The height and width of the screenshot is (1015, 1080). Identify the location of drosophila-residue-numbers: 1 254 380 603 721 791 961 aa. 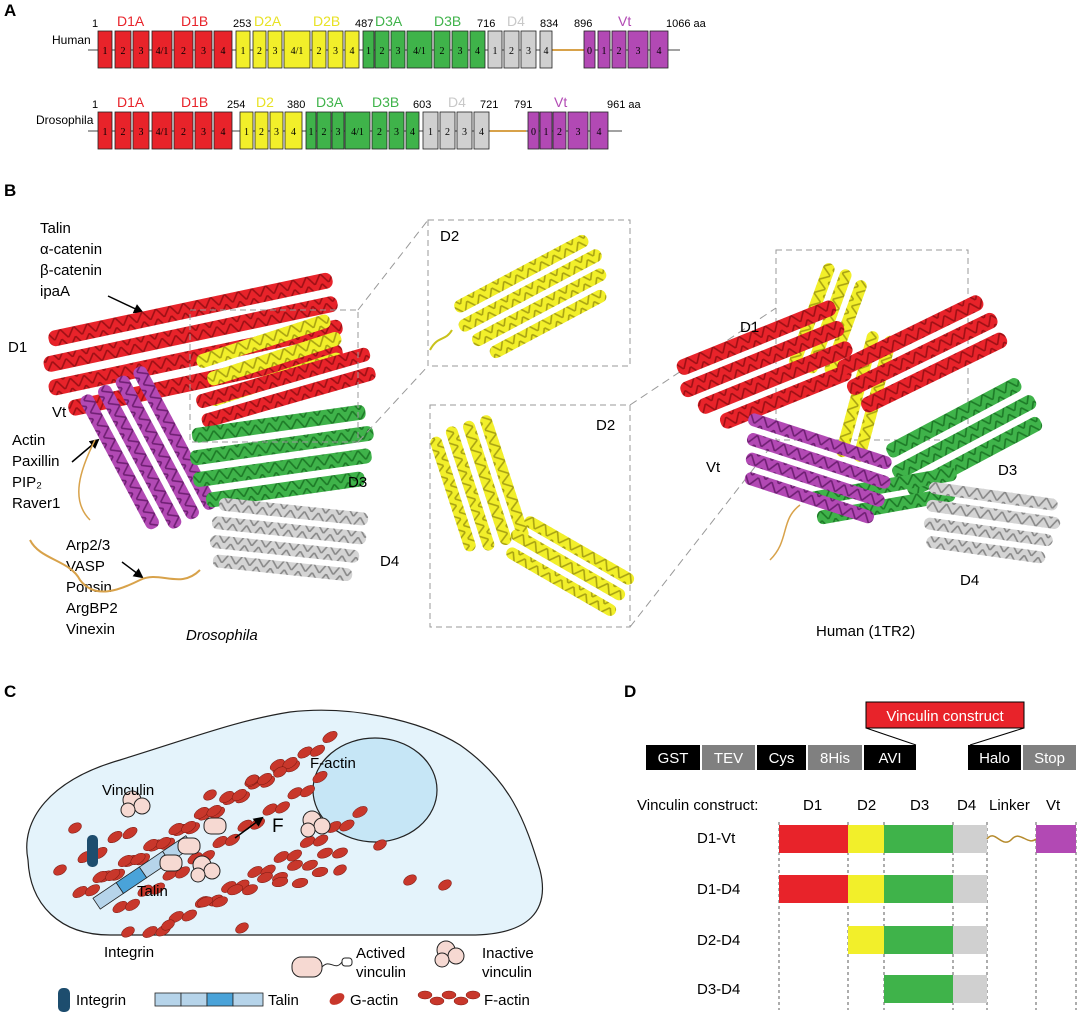
(367, 105).